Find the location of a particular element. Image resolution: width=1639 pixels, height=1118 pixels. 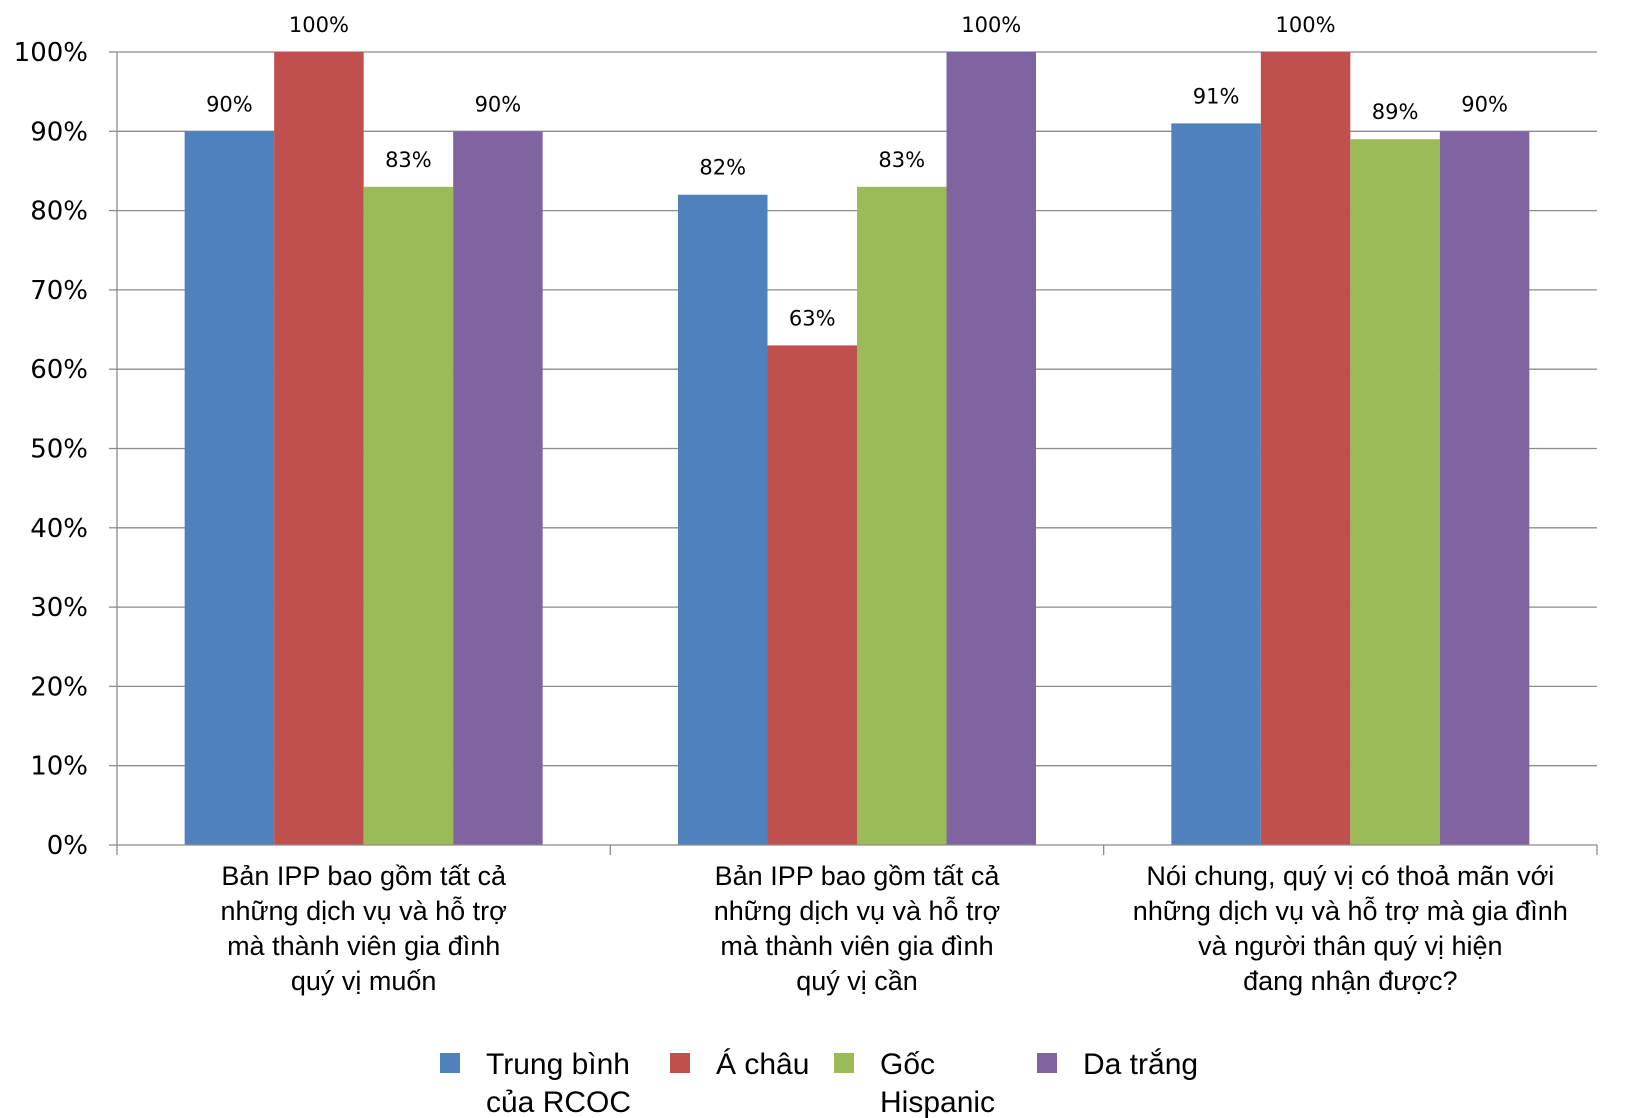

y-tick-label: 0% is located at coordinates (67, 846).